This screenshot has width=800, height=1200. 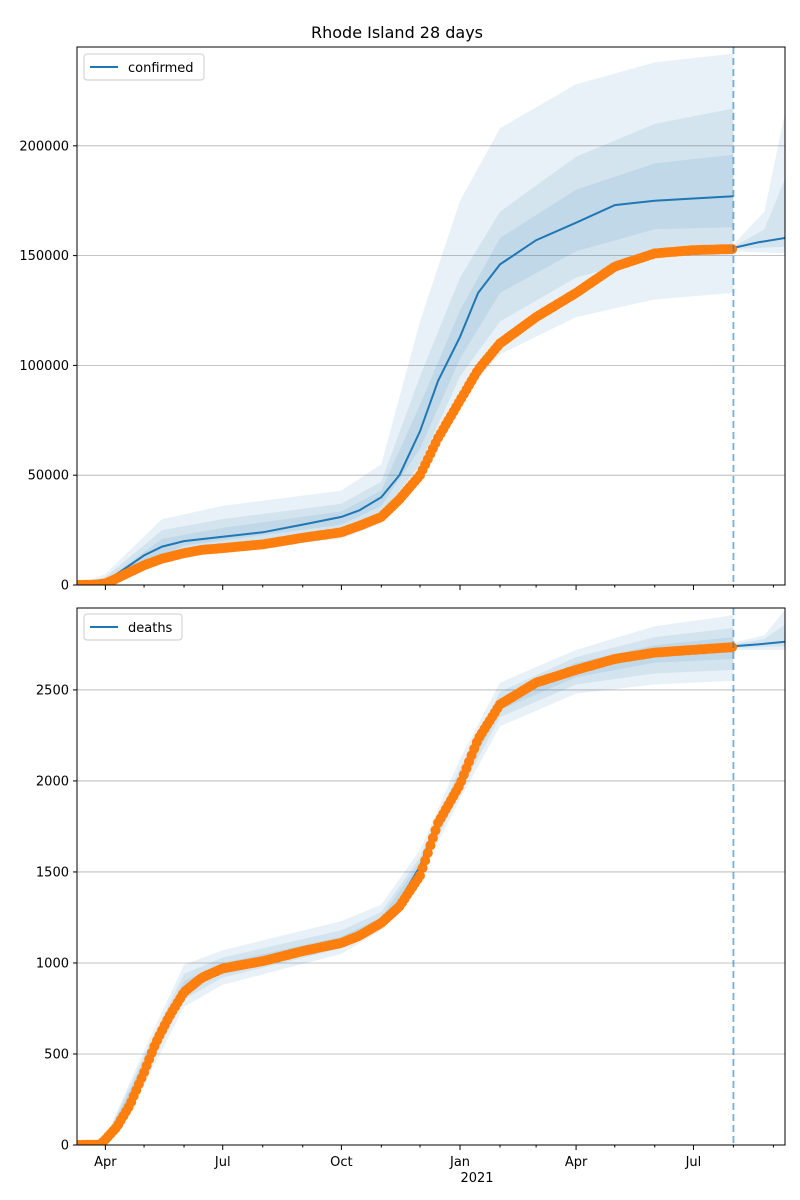 What do you see at coordinates (44, 146) in the screenshot?
I see `y-tick-label: 200000` at bounding box center [44, 146].